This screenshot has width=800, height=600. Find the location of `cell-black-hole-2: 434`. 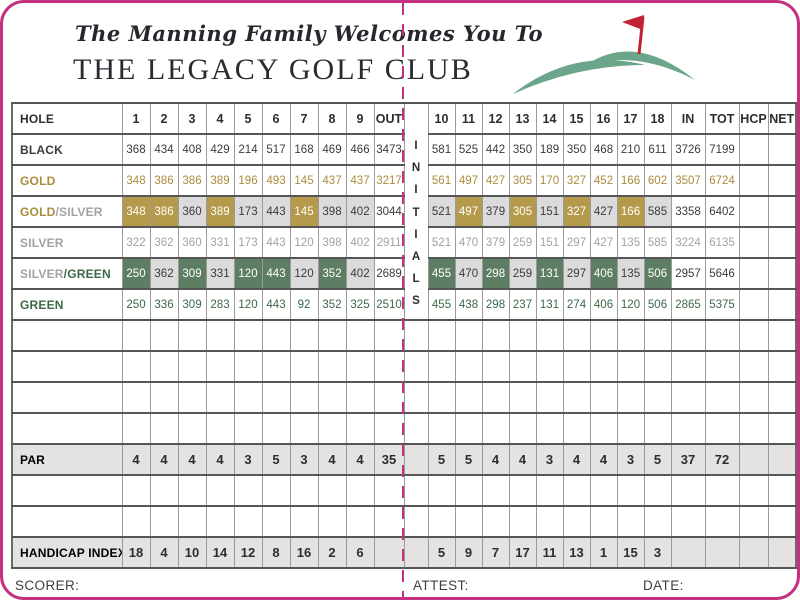

cell-black-hole-2: 434 is located at coordinates (164, 149).